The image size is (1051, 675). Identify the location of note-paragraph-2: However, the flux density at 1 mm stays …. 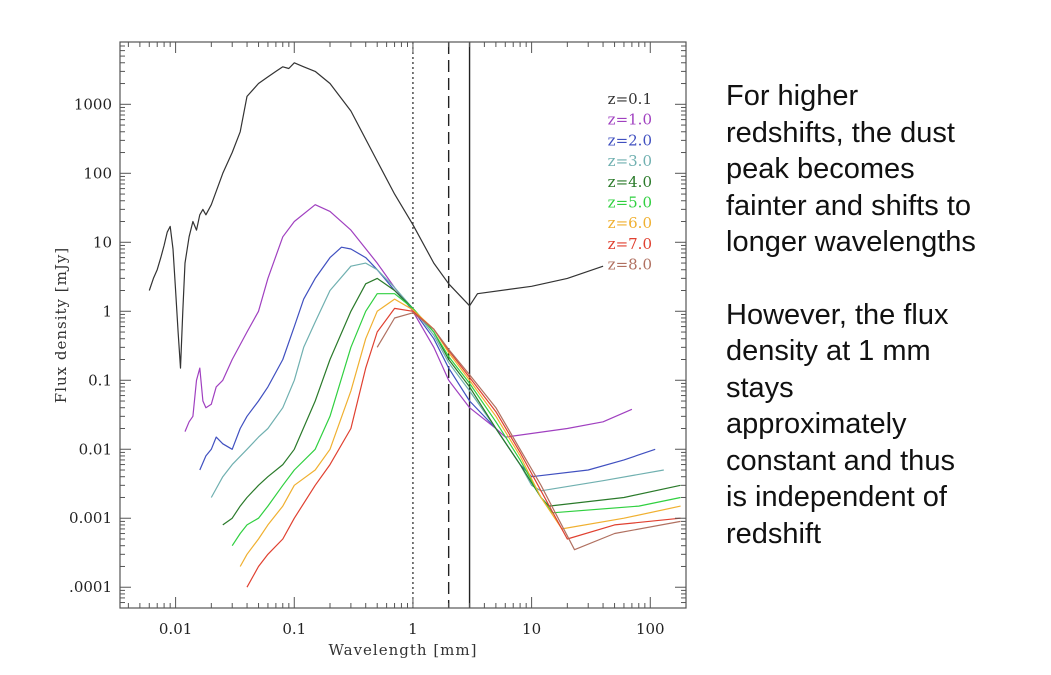
(840, 424).